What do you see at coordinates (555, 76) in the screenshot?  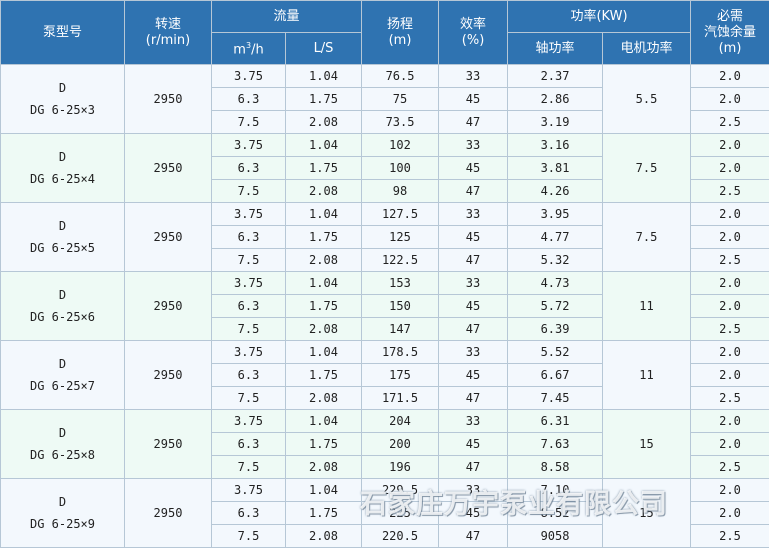 I see `shaft-power-cell: 2.37` at bounding box center [555, 76].